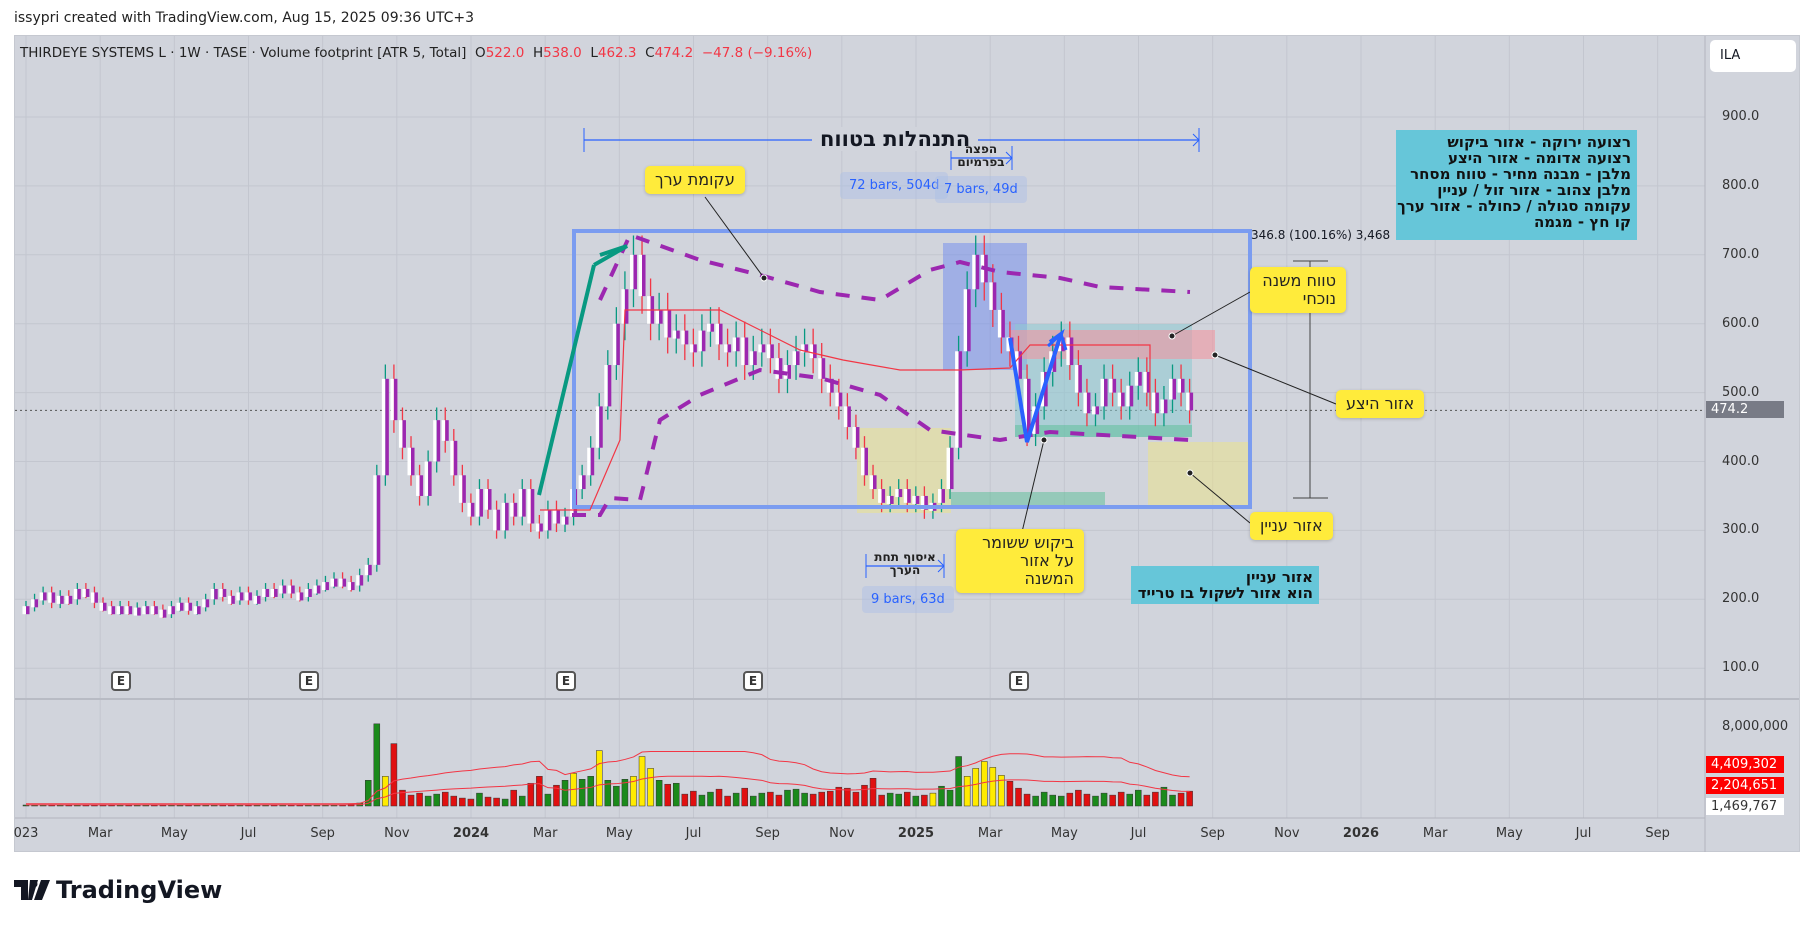  What do you see at coordinates (1514, 206) in the screenshot?
I see `legend-key-line: עקומה סגולה / כחולה - אזור ערך` at bounding box center [1514, 206].